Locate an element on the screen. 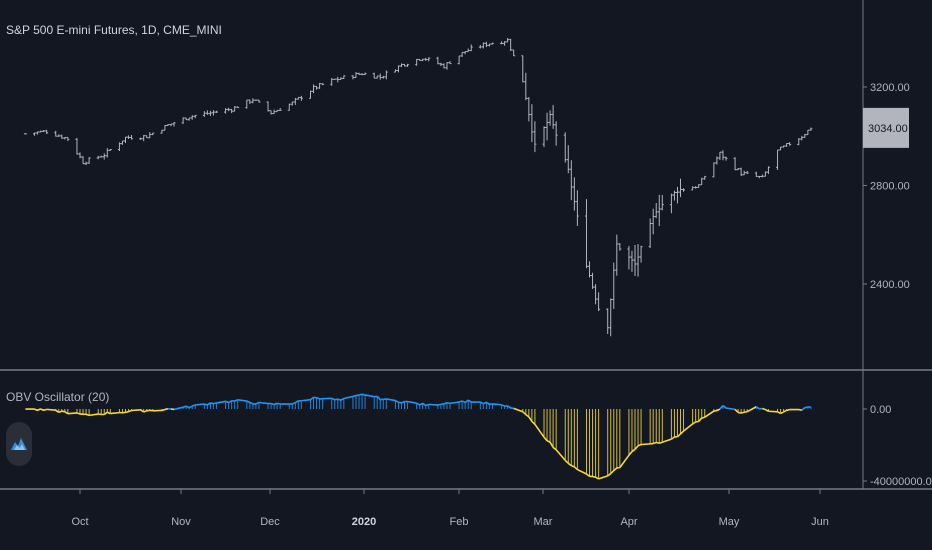 This screenshot has width=932, height=550. indicator-title: OBV Oscillator (20) is located at coordinates (58, 397).